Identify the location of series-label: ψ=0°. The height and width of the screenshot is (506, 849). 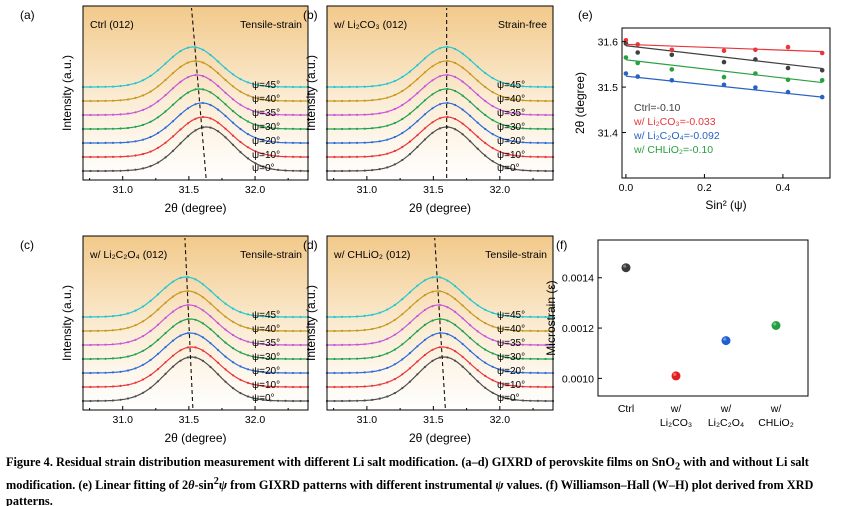
(263, 168).